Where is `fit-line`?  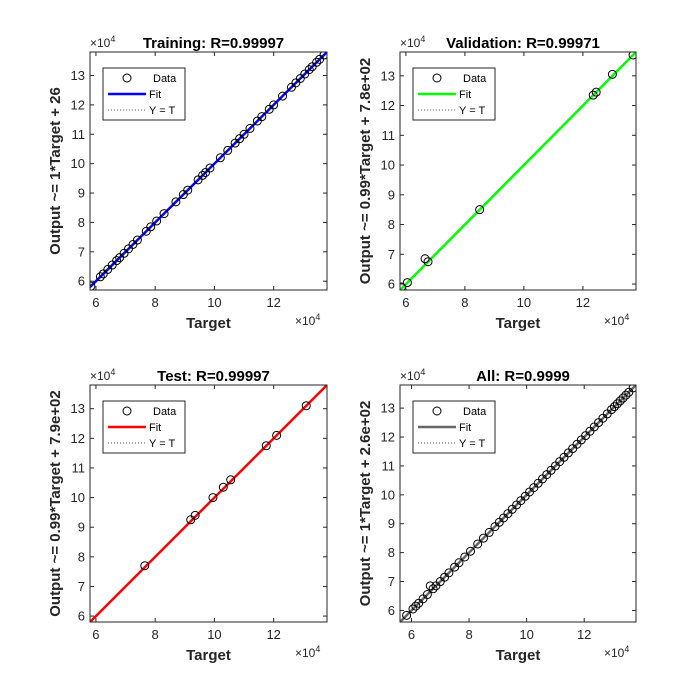
fit-line is located at coordinates (518, 171).